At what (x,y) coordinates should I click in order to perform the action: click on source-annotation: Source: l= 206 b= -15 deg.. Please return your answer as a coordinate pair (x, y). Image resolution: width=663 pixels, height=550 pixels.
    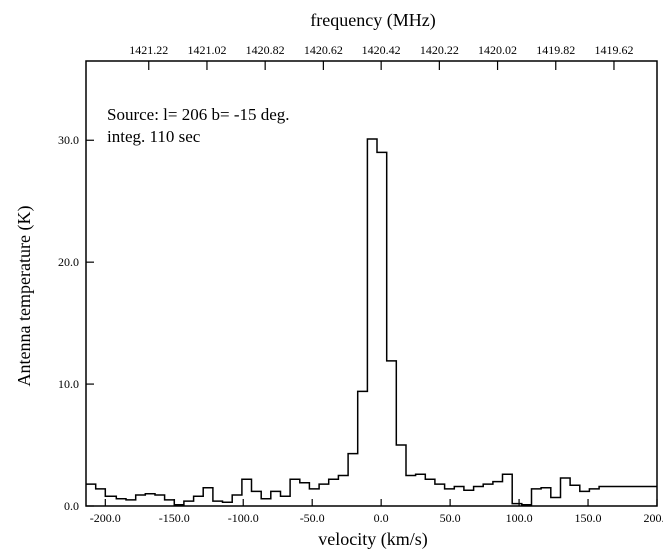
    Looking at the image, I should click on (198, 114).